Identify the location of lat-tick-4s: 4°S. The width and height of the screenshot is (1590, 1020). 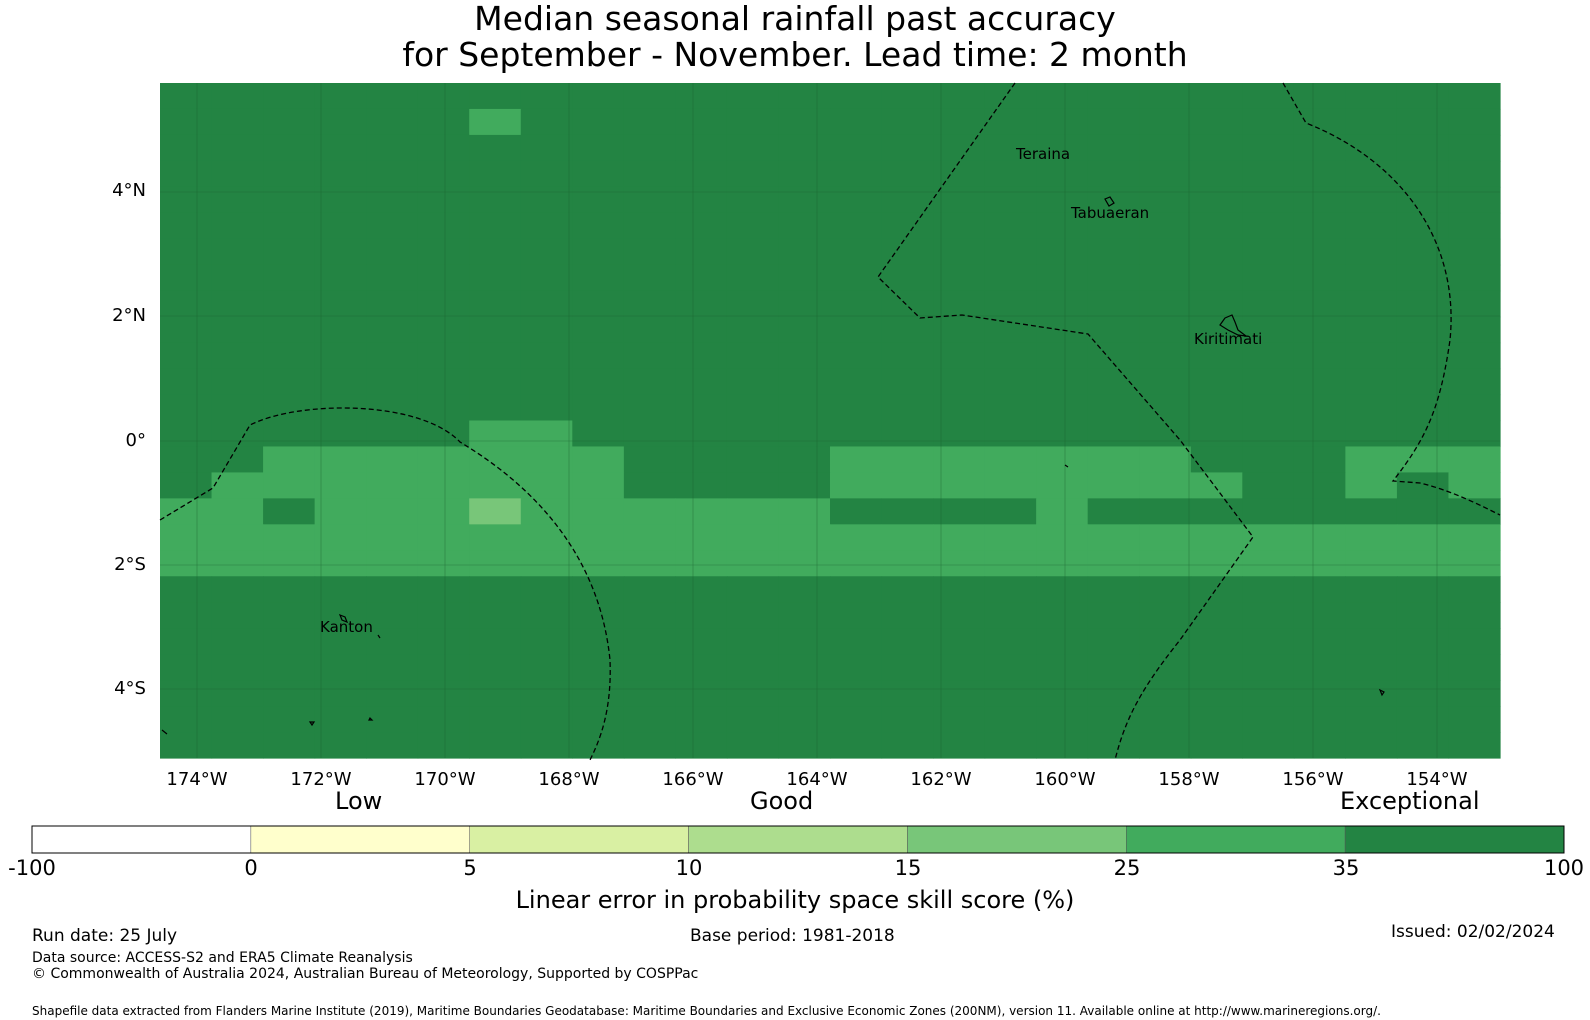
(130, 688).